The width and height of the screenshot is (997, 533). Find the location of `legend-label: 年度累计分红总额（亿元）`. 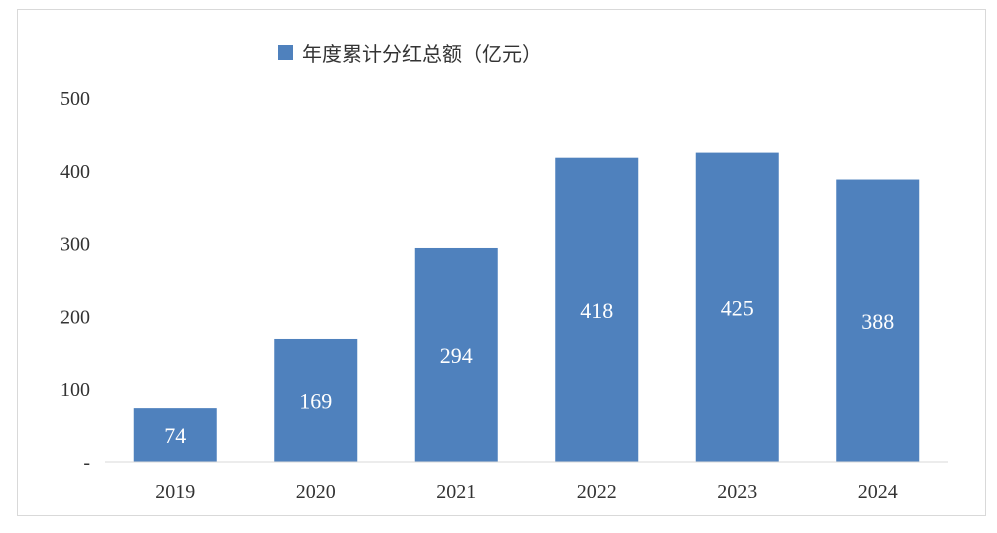

legend-label: 年度累计分红总额（亿元） is located at coordinates (422, 54).